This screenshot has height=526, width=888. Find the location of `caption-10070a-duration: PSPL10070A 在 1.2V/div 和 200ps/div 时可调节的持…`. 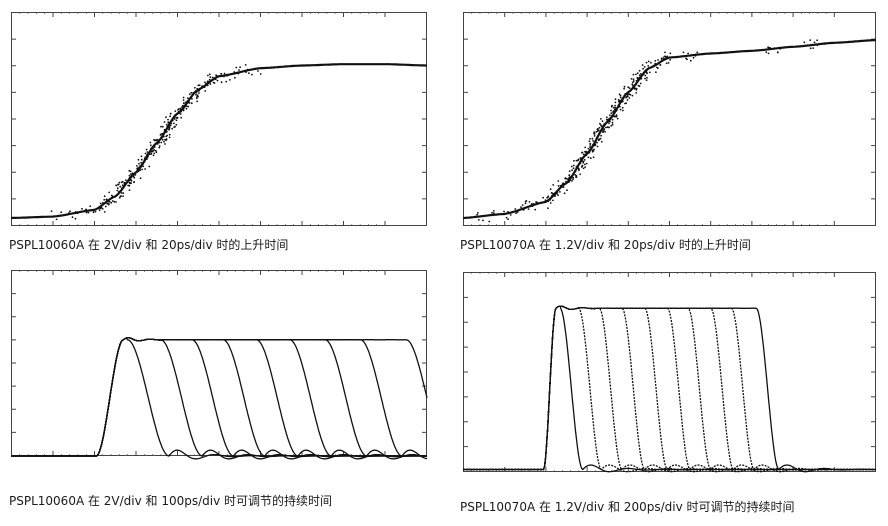

caption-10070a-duration: PSPL10070A 在 1.2V/div 和 200ps/div 时可调节的持… is located at coordinates (627, 507).